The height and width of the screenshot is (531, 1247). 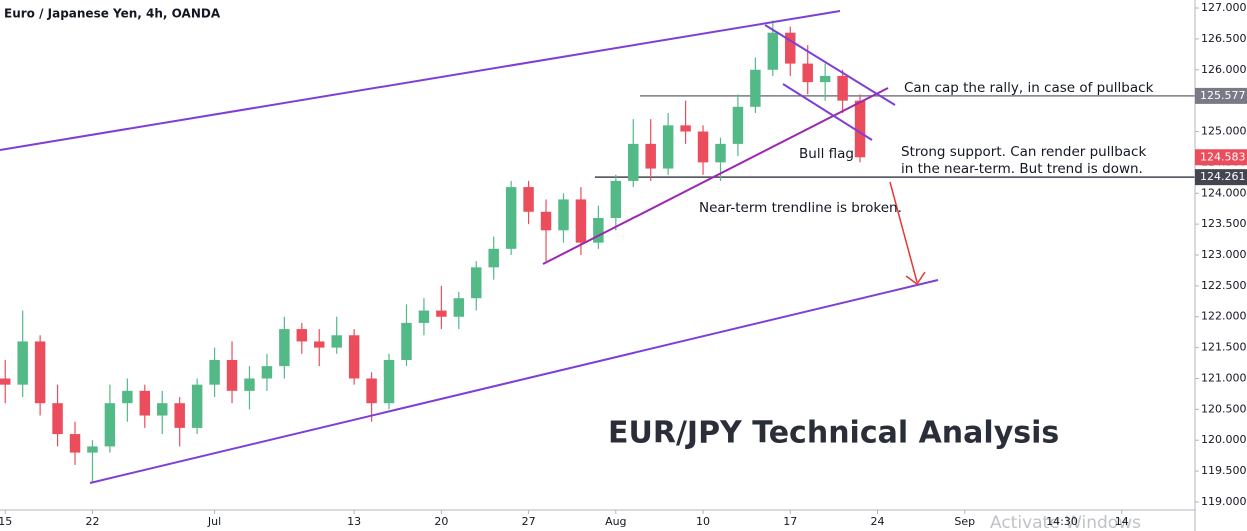 I want to click on y-tick-label: 119.500, so click(x=1224, y=470).